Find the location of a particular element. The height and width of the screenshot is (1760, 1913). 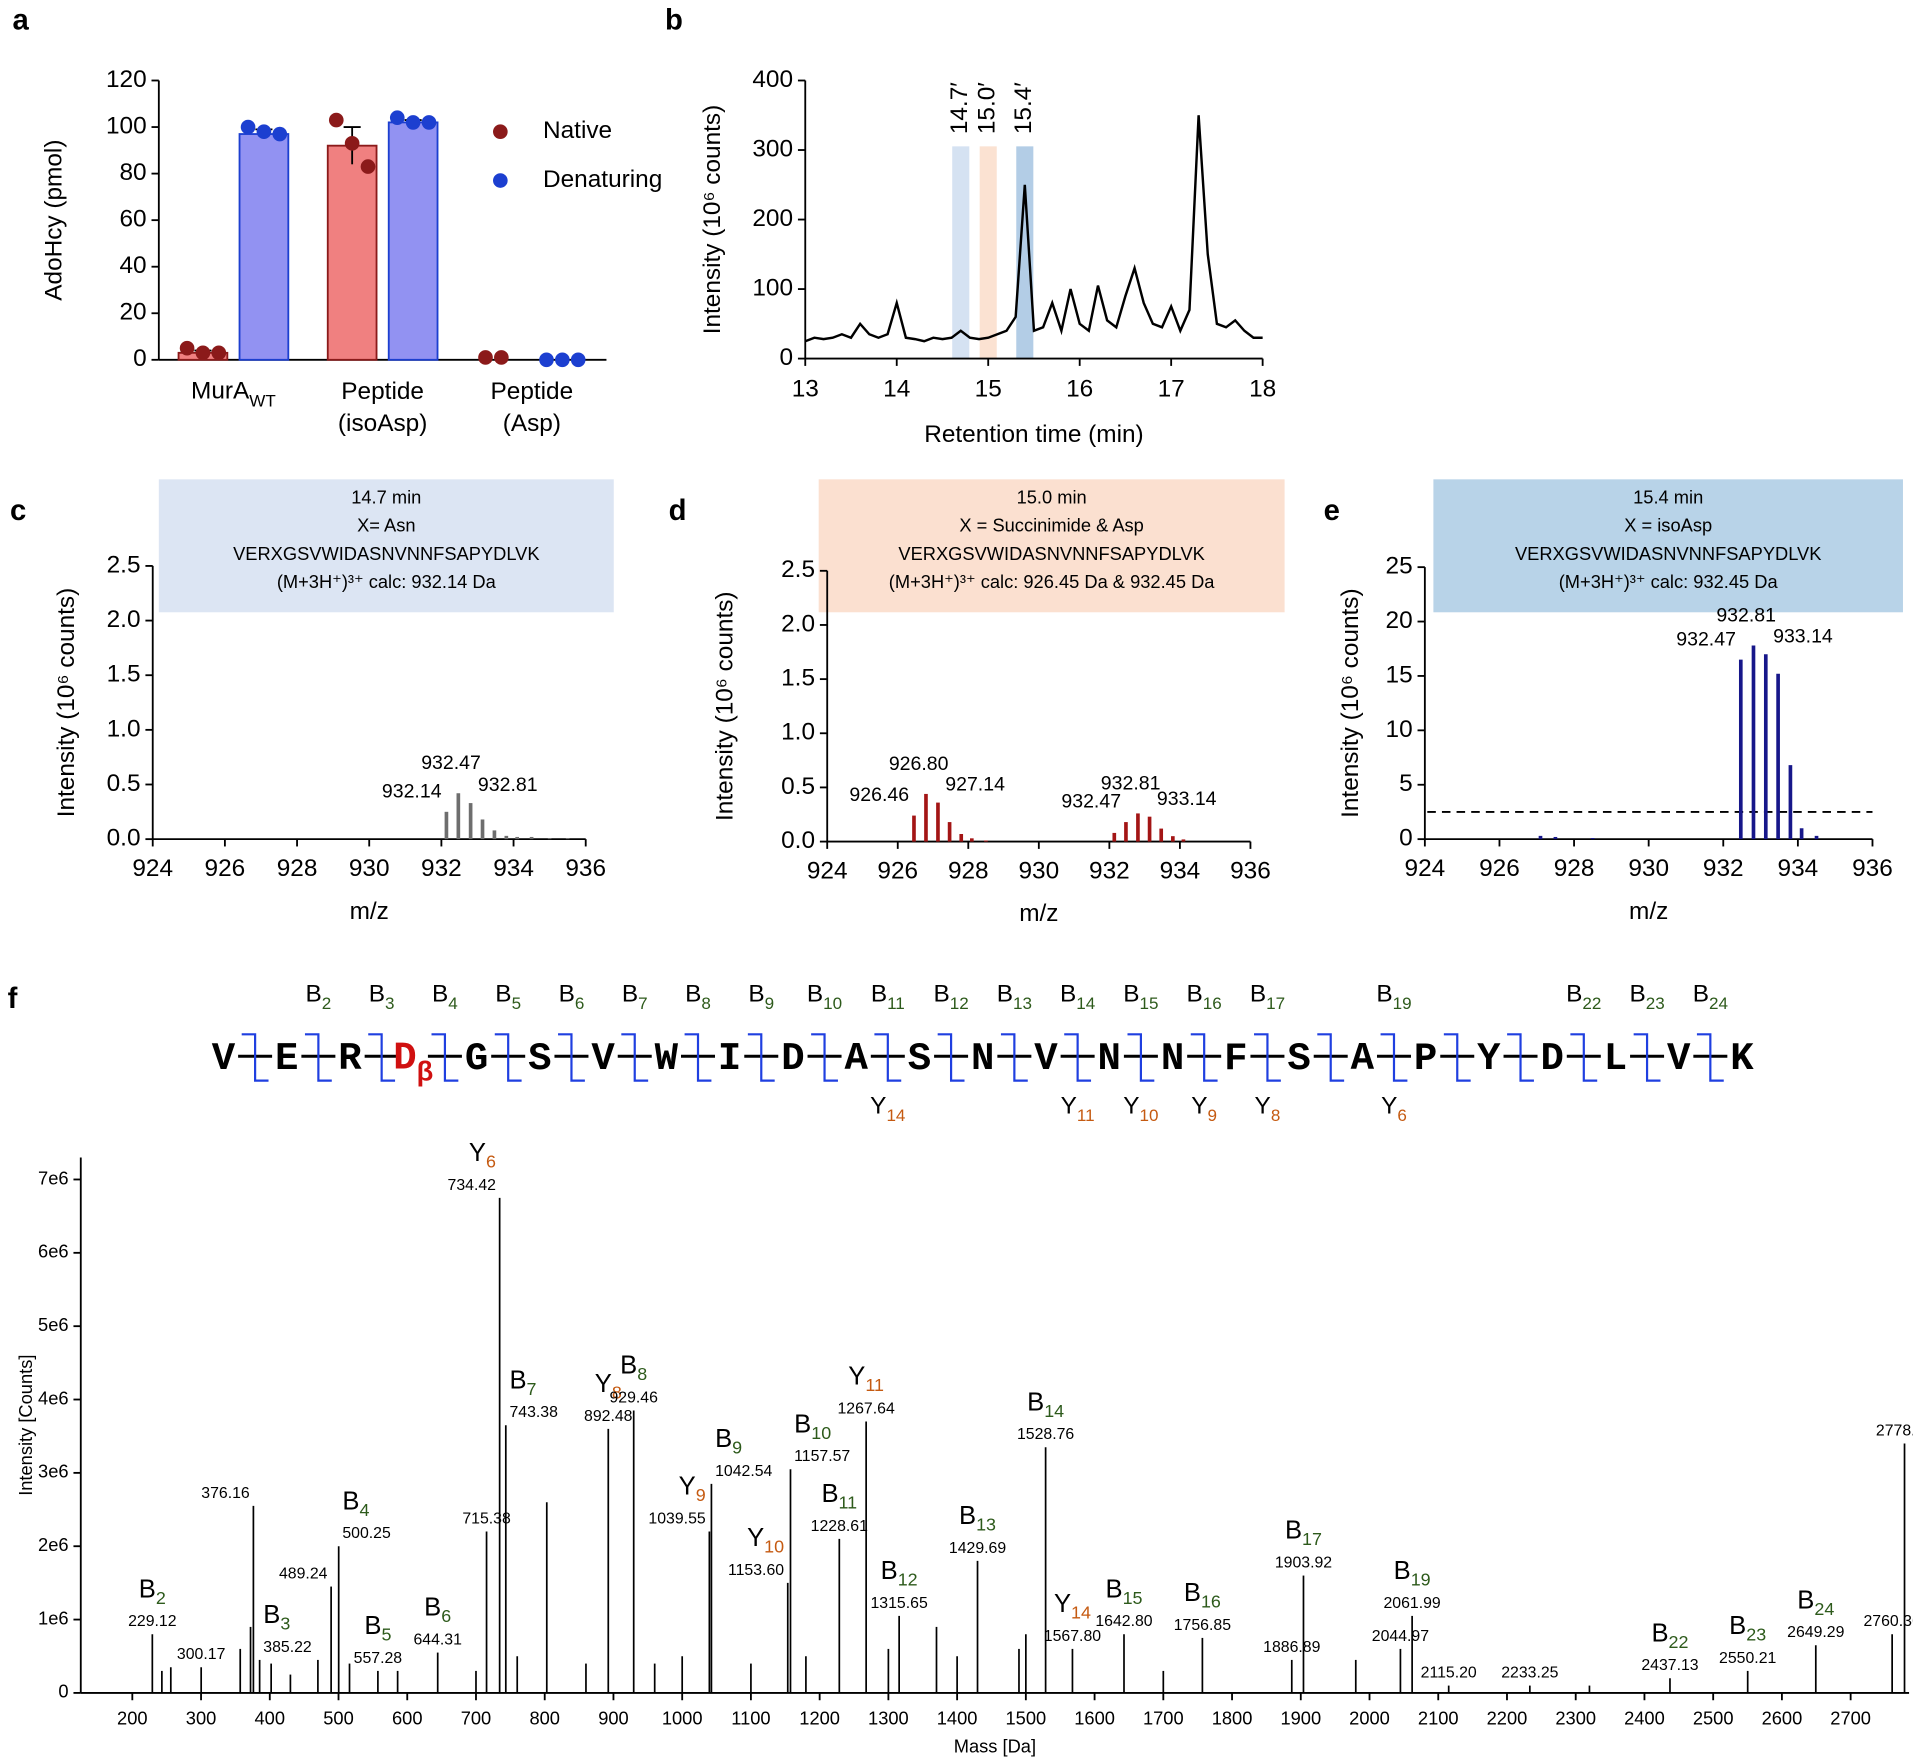

b-ion-label: B23 is located at coordinates (1646, 997).